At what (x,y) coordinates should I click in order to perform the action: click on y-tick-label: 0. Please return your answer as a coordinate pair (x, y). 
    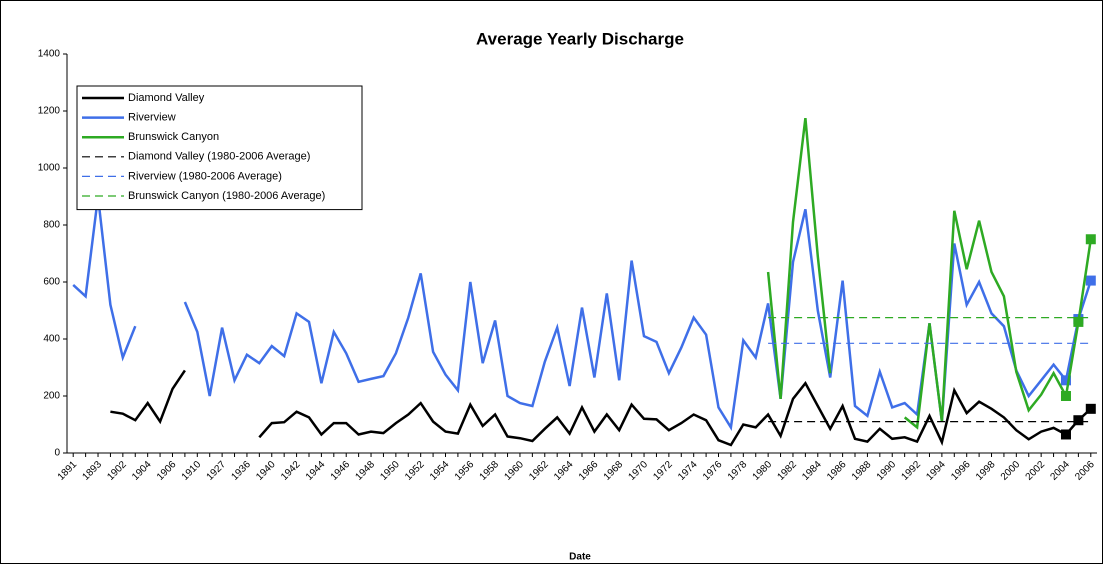
    Looking at the image, I should click on (57, 453).